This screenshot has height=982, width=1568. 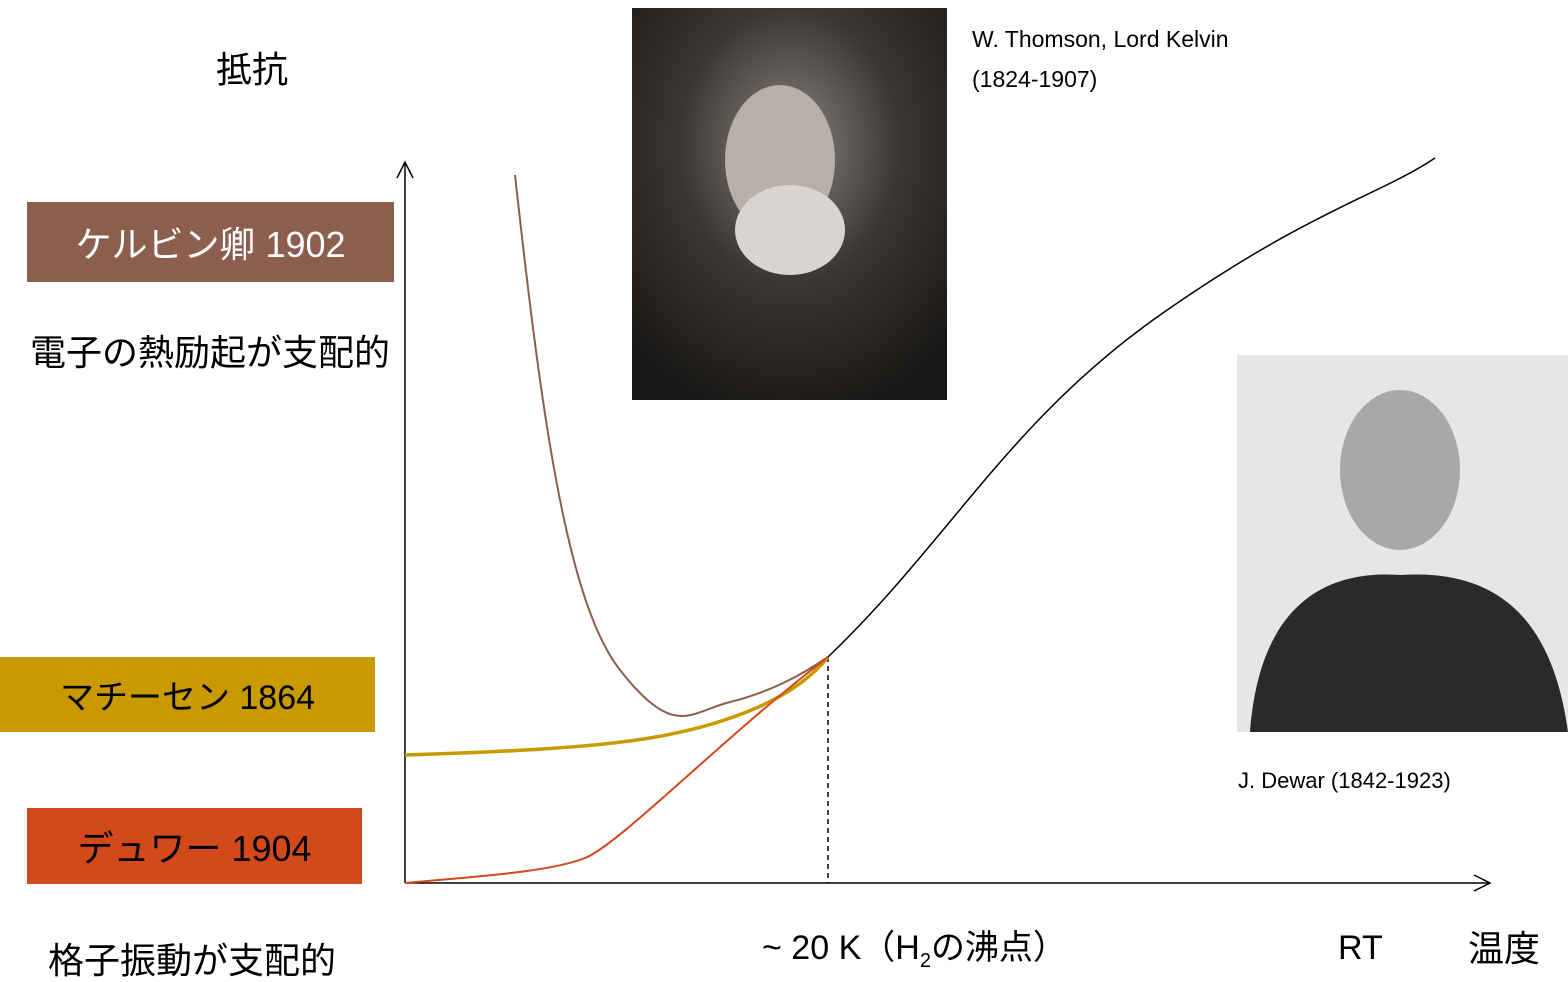 I want to click on kelvin-beard, so click(x=790, y=230).